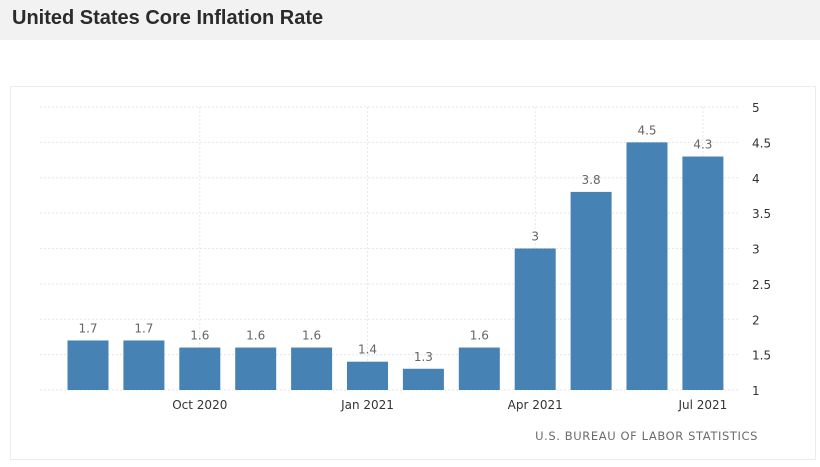 The height and width of the screenshot is (467, 820). I want to click on bar-value-label: 1.4, so click(367, 350).